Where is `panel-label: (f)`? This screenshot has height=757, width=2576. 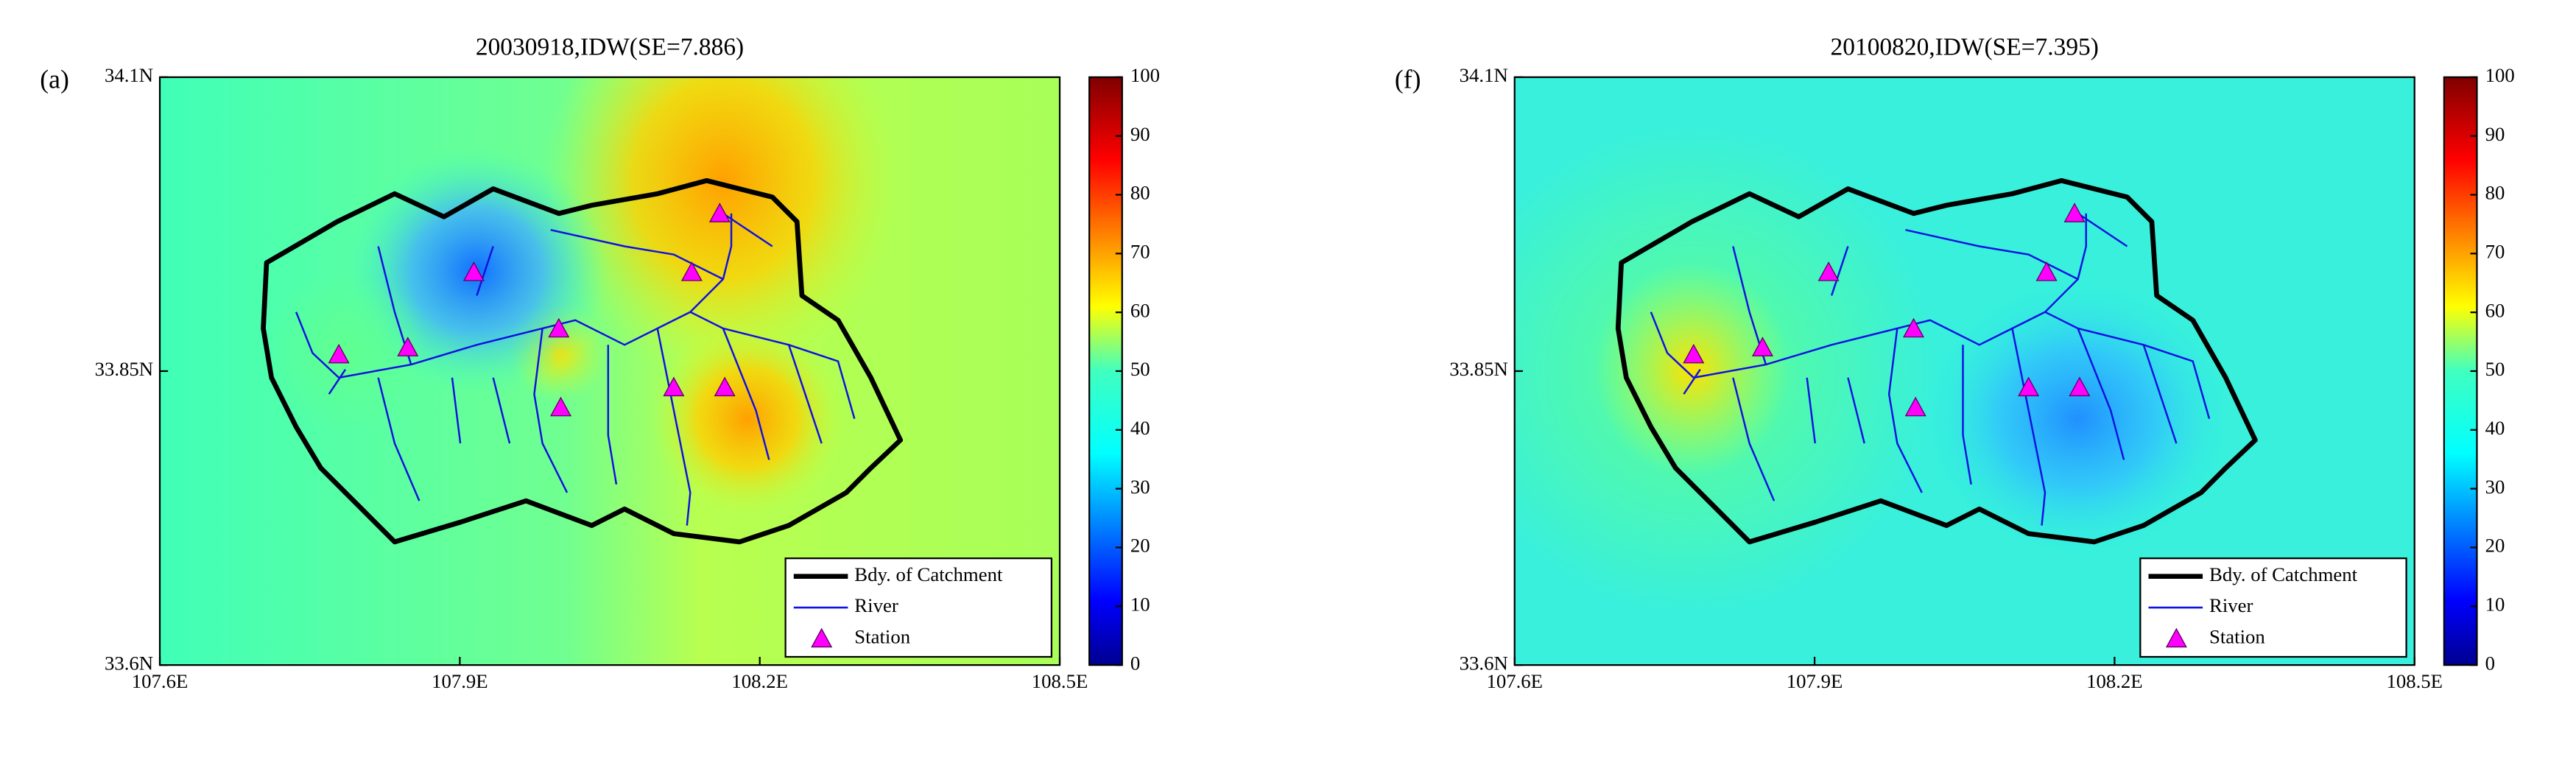
panel-label: (f) is located at coordinates (1408, 79).